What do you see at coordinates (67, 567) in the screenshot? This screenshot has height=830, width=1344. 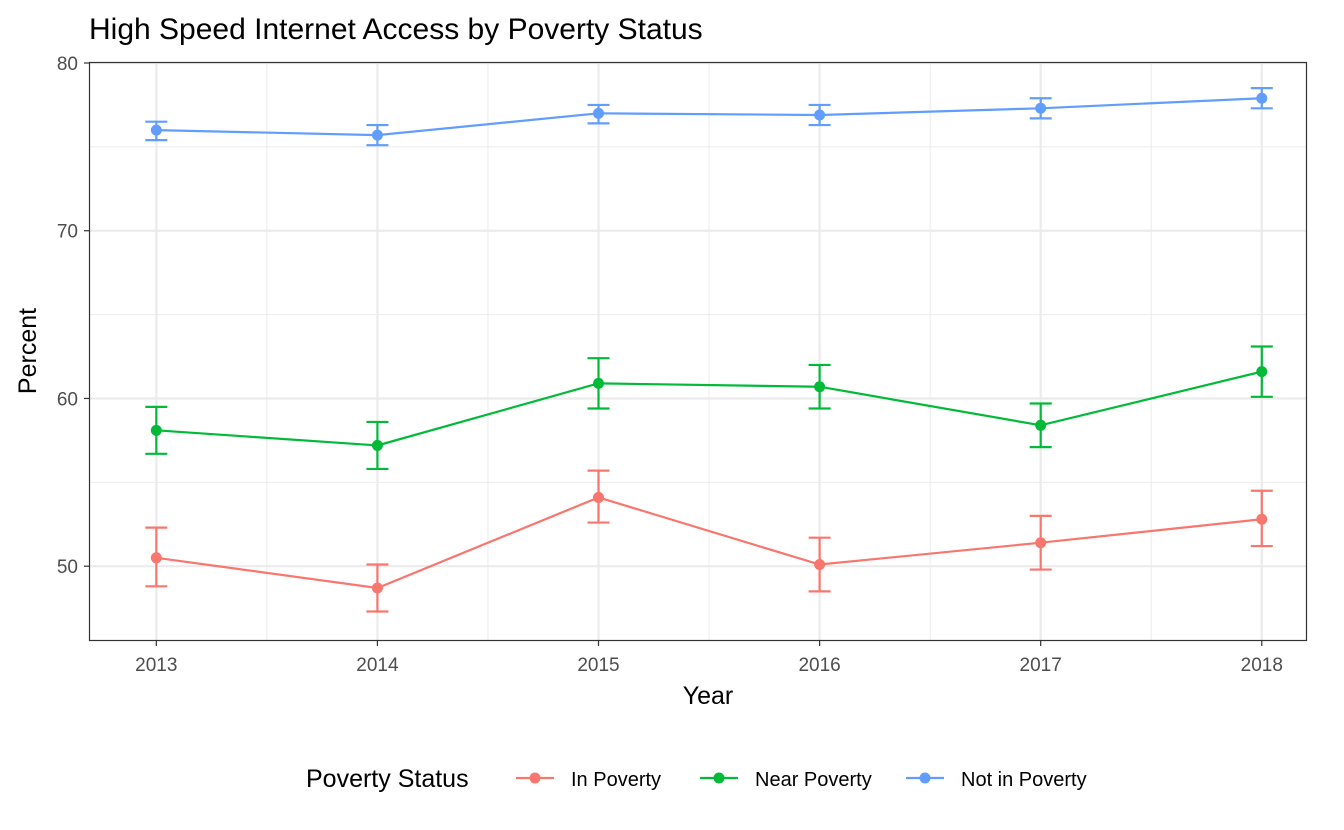 I see `y-tick-label: 50` at bounding box center [67, 567].